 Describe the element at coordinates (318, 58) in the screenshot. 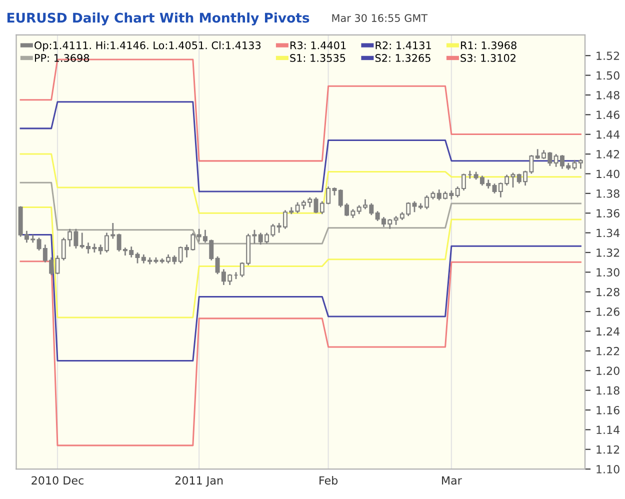

I see `legend-label: S1: 1.3535` at that location.